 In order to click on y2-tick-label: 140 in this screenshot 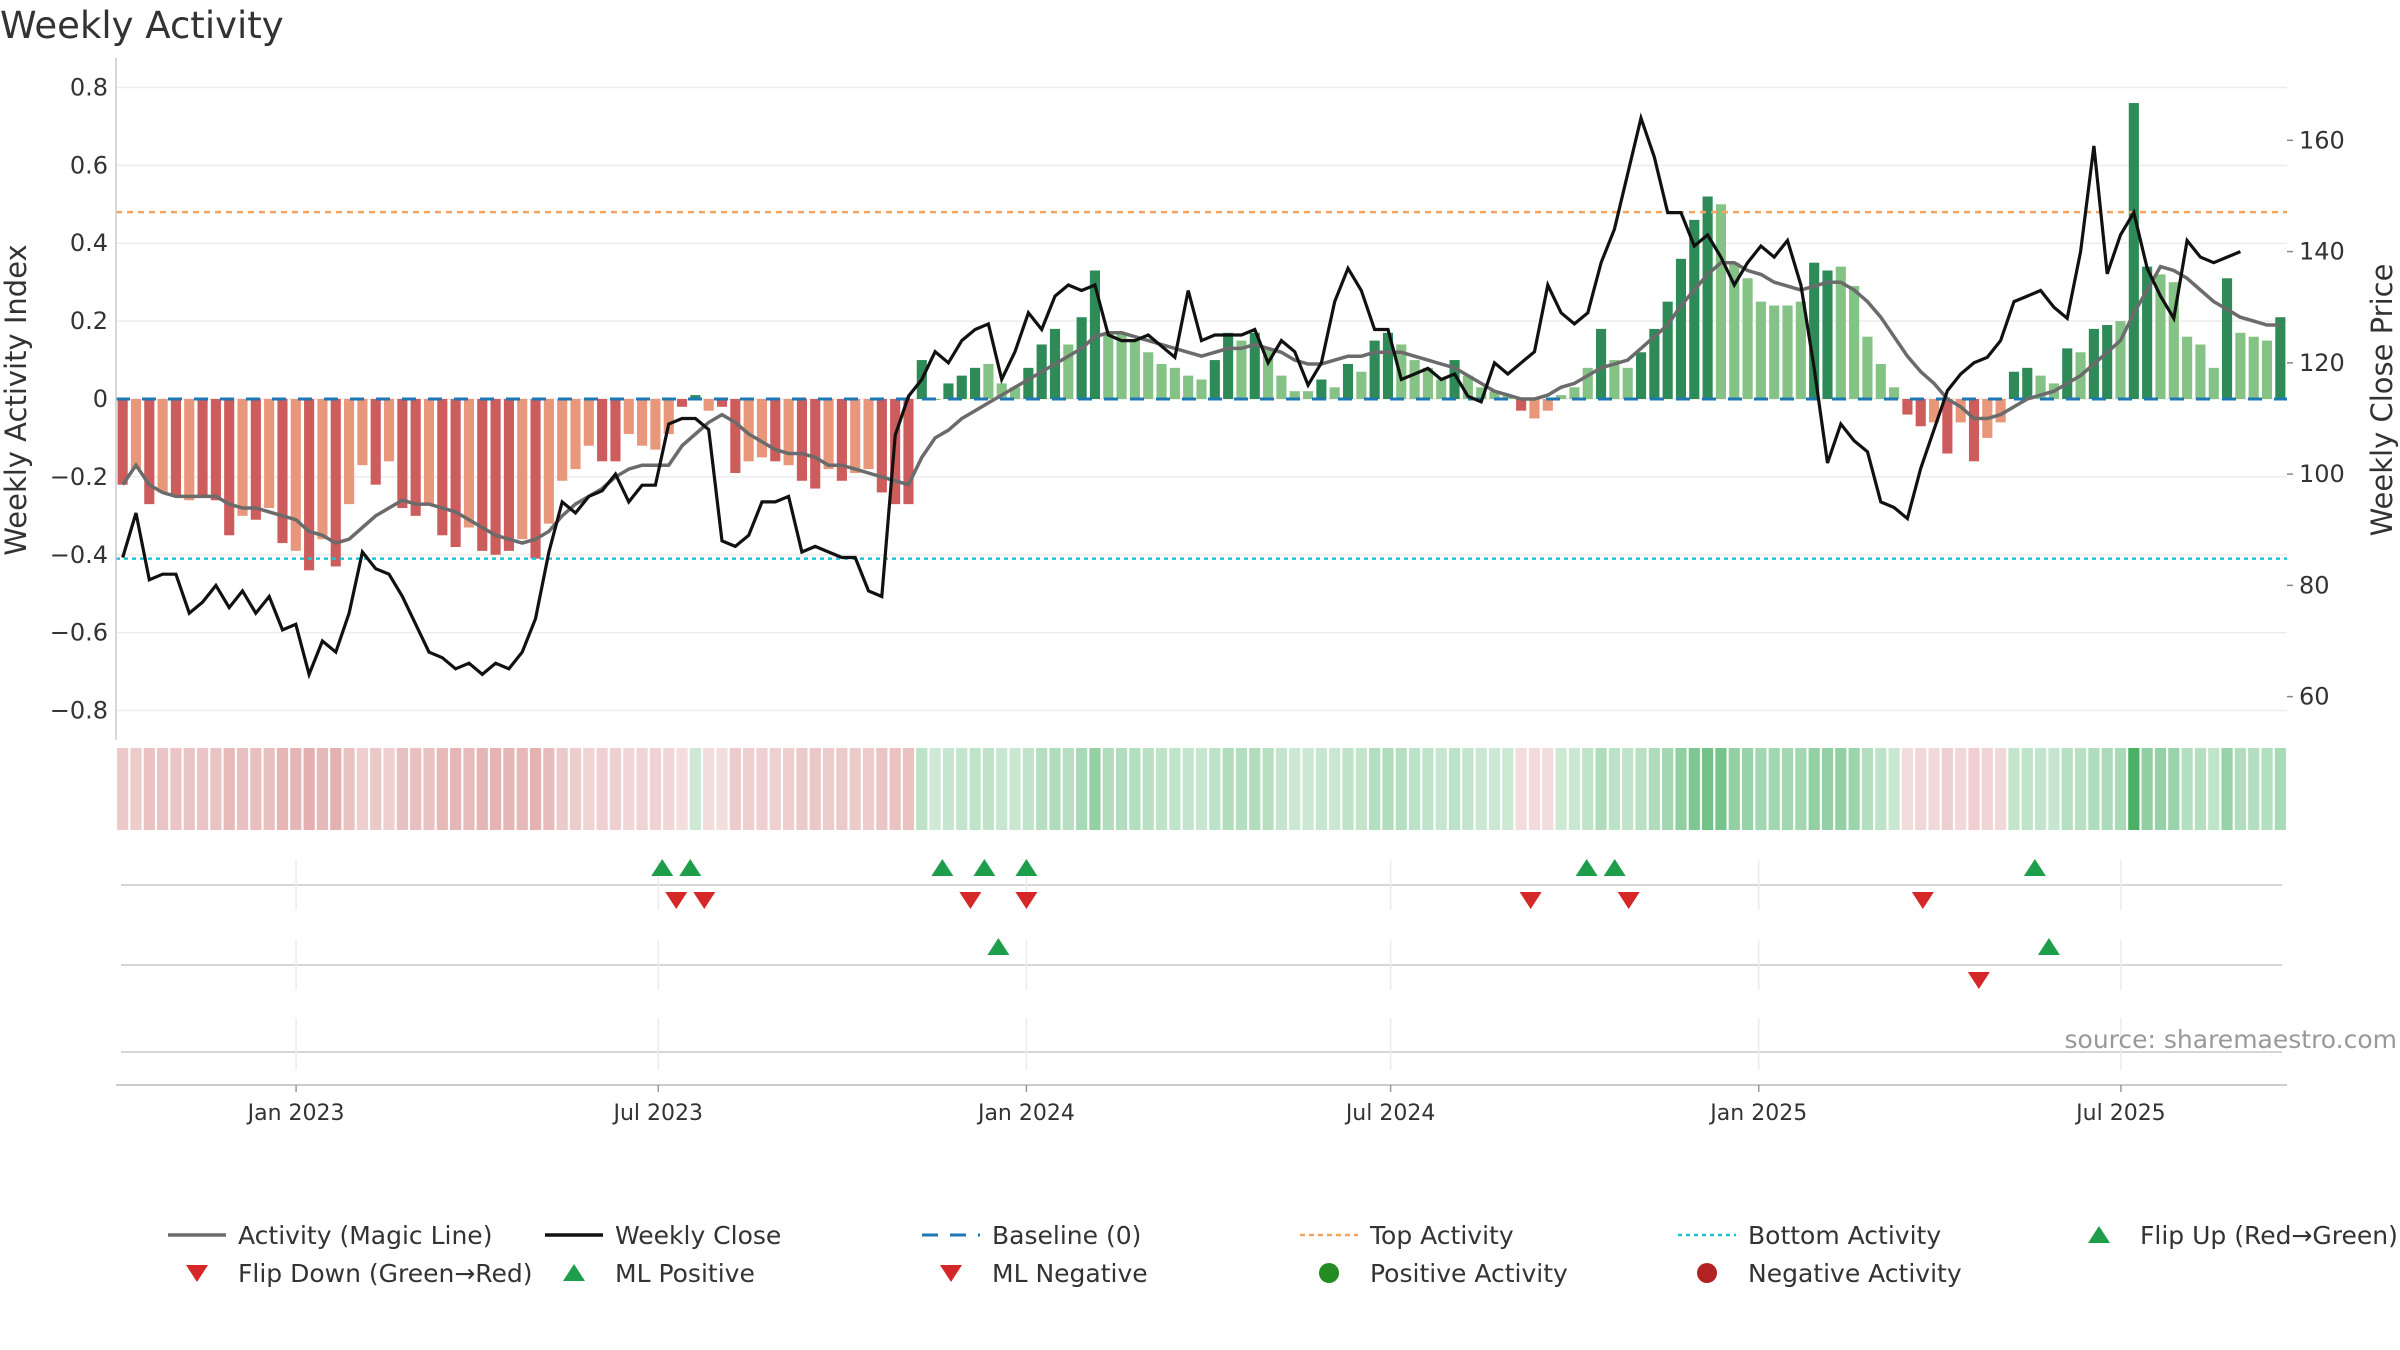, I will do `click(2322, 252)`.